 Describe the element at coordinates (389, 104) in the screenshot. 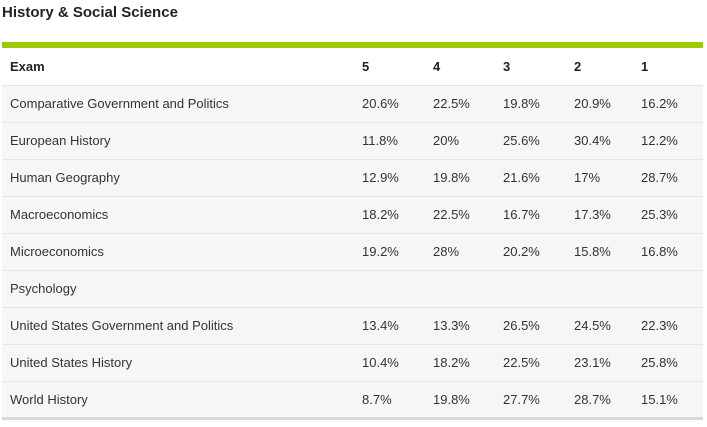

I see `score-5-cell: 20.6%` at that location.